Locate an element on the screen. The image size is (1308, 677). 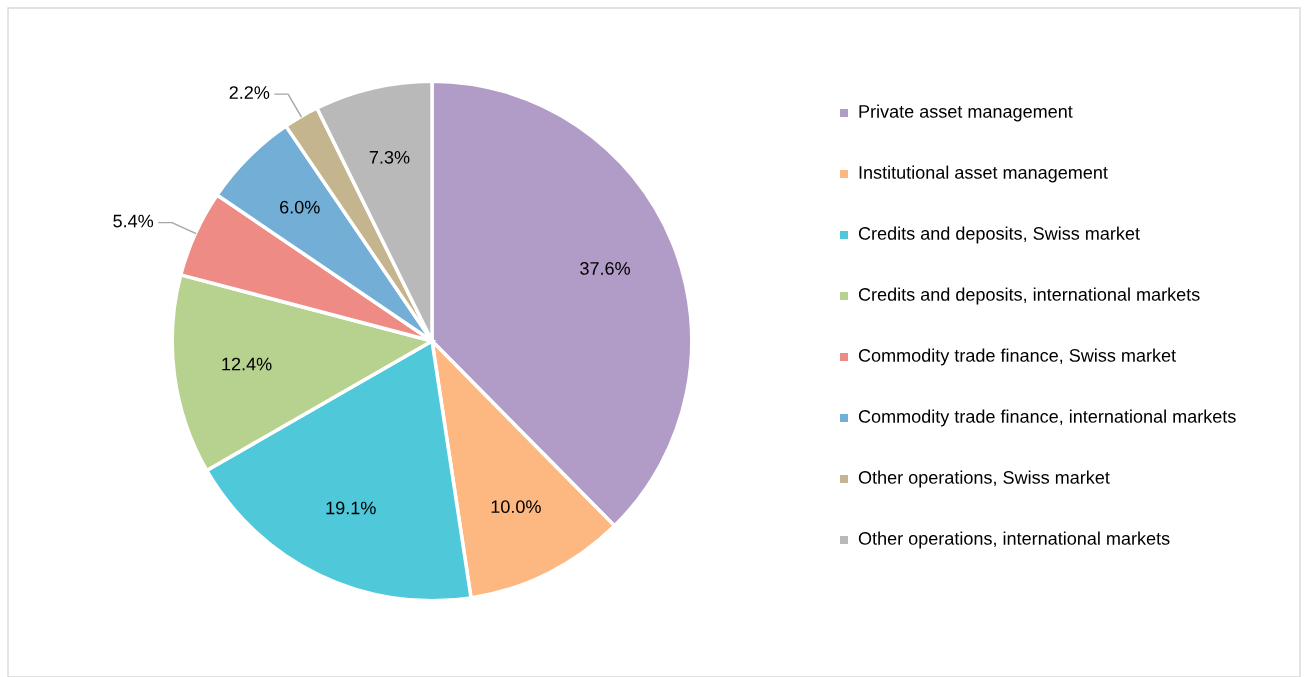
data-label: 10.0% is located at coordinates (516, 507).